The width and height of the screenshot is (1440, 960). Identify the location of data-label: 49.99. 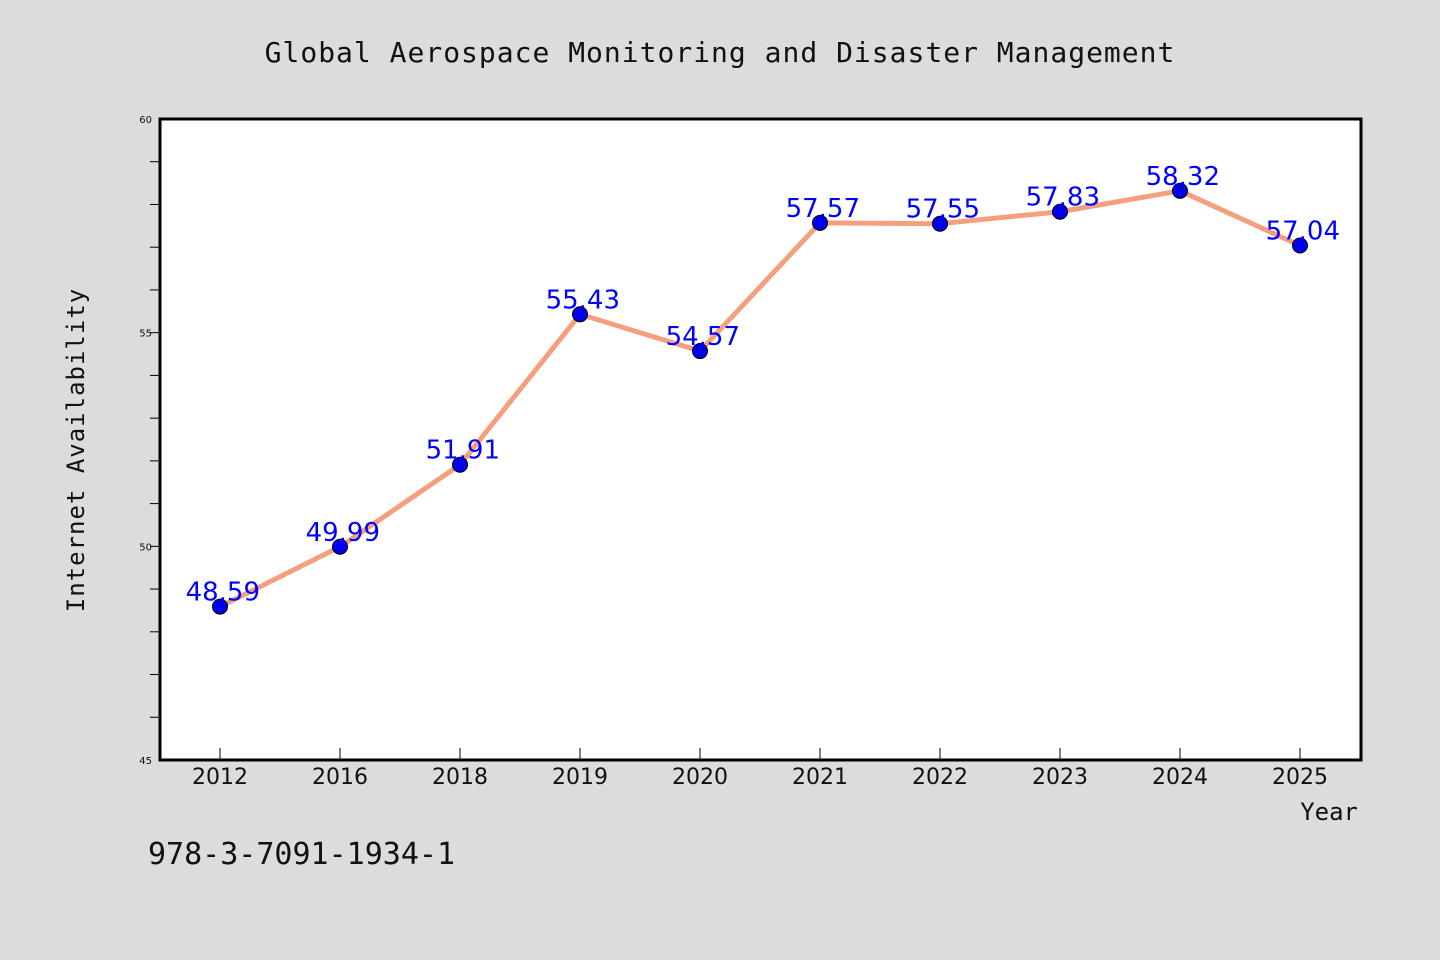
(343, 533).